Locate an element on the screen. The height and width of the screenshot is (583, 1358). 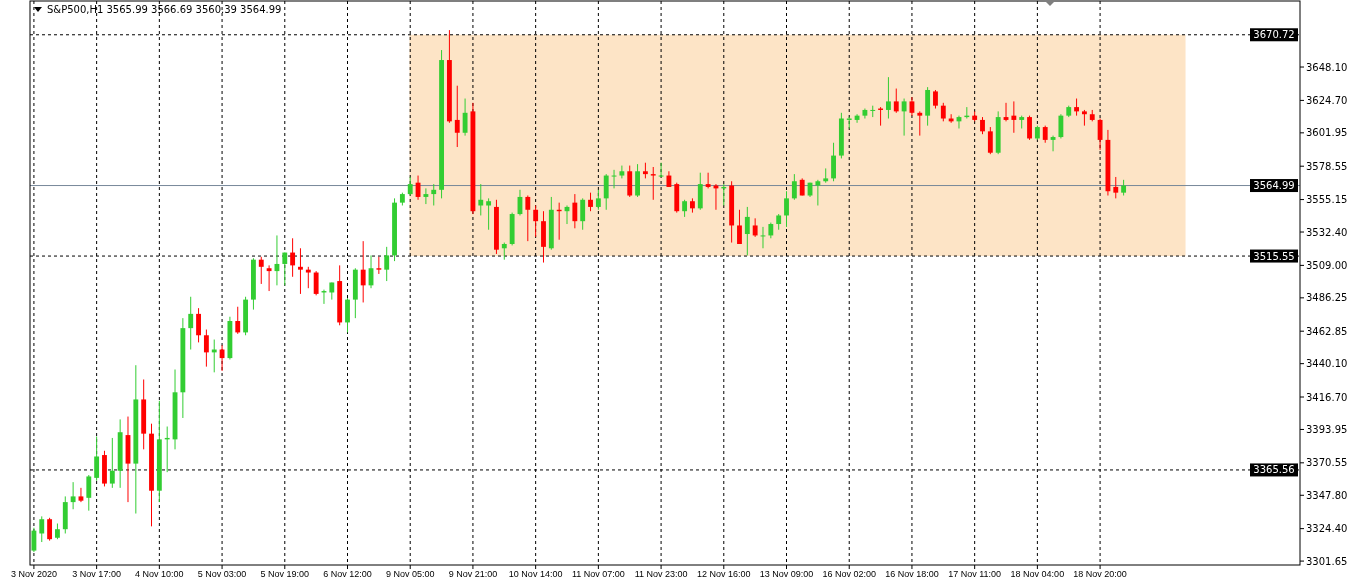
y-tick-label: 3555.15 is located at coordinates (1327, 200).